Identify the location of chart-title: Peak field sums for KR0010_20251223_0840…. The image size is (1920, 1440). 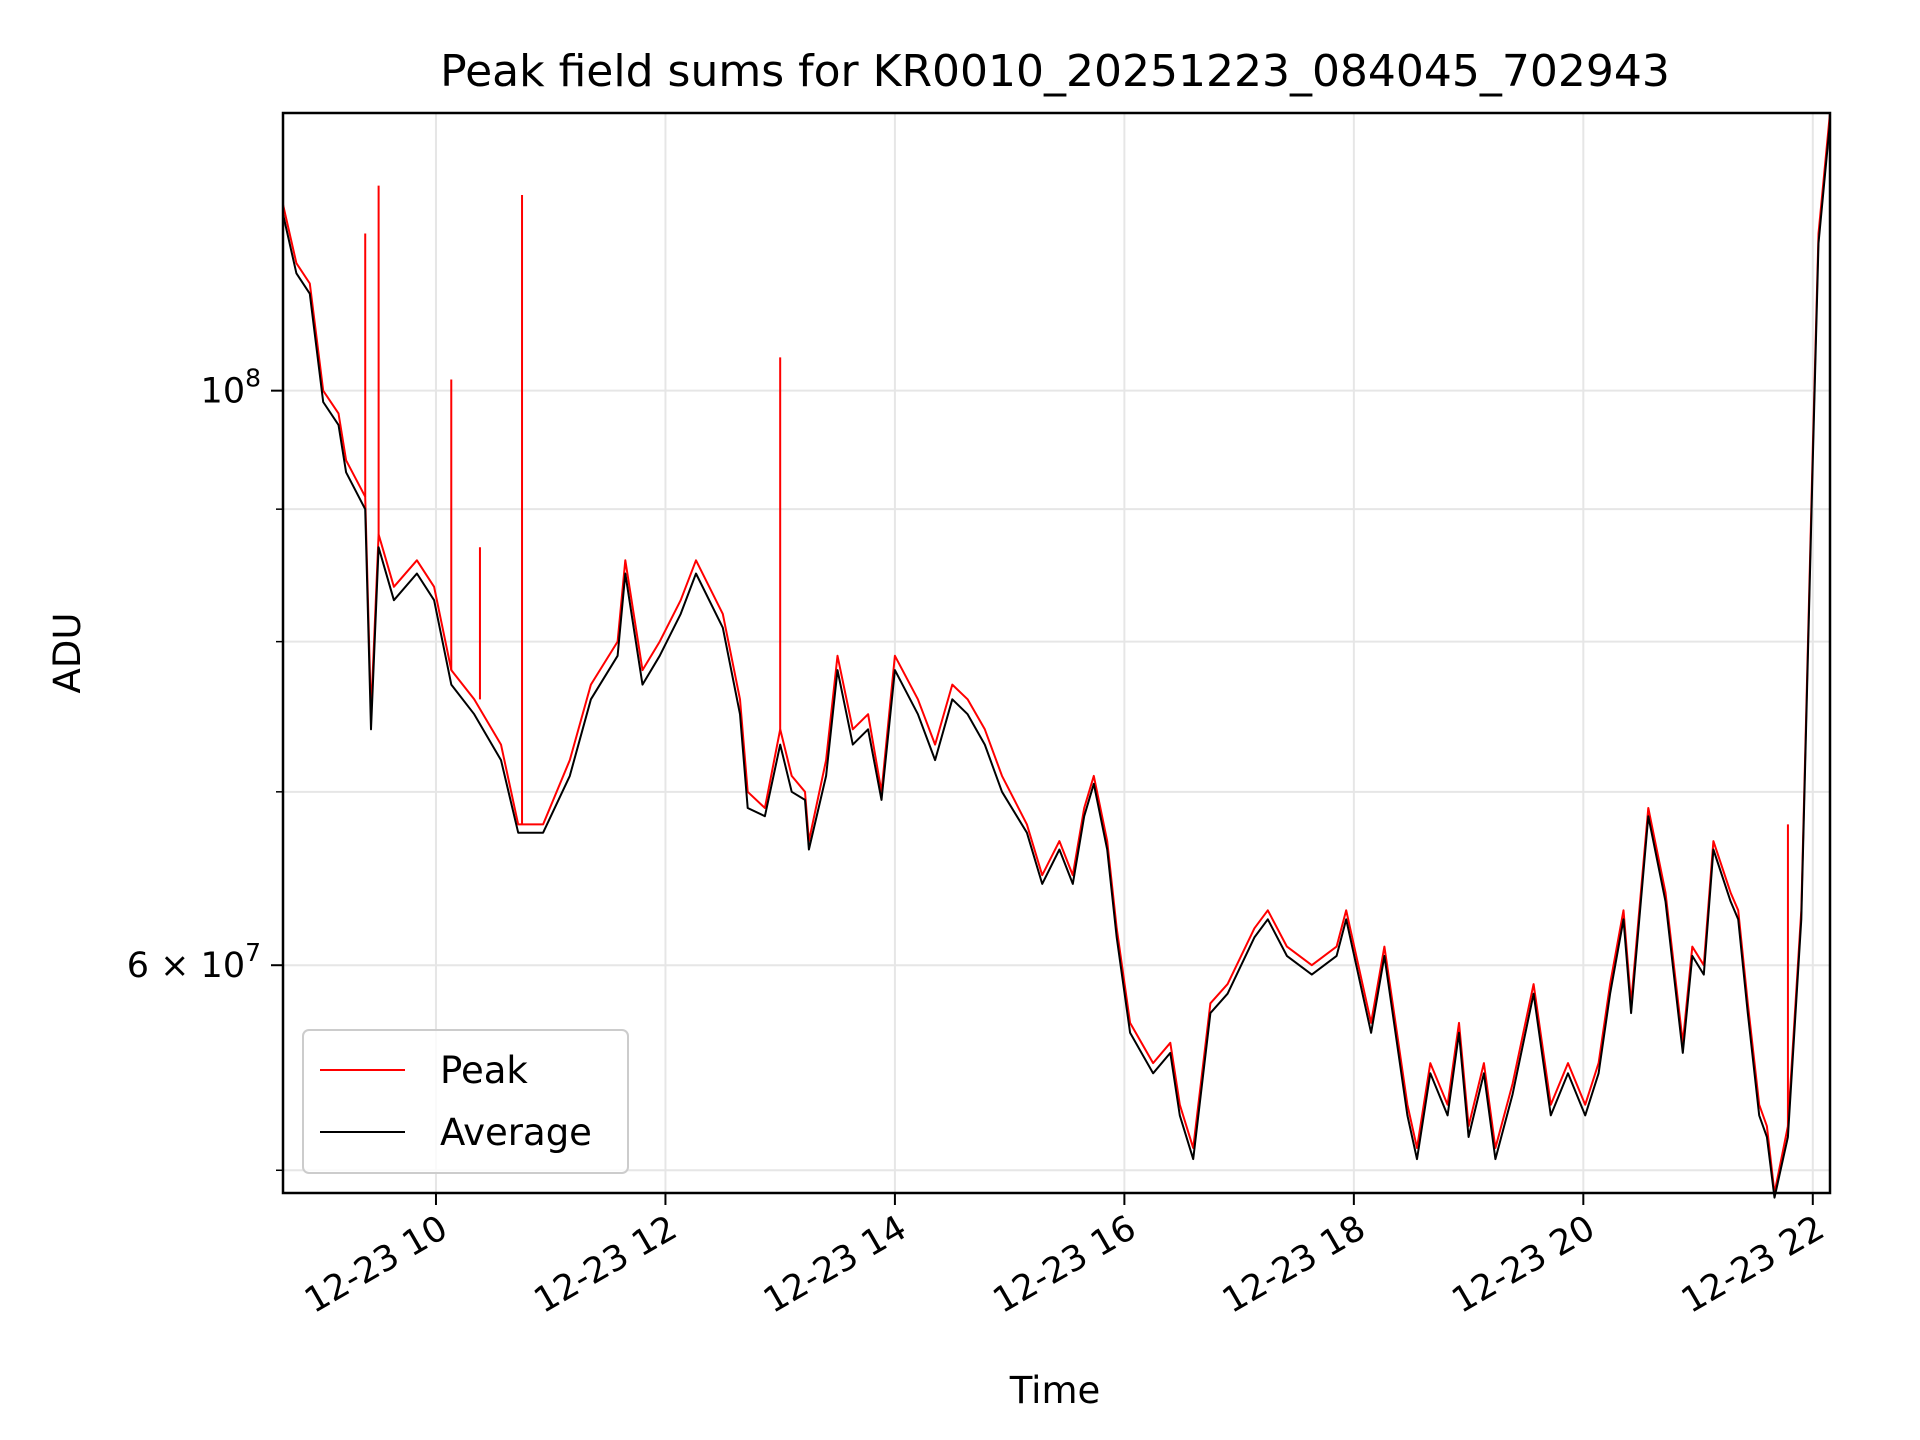
(1055, 71).